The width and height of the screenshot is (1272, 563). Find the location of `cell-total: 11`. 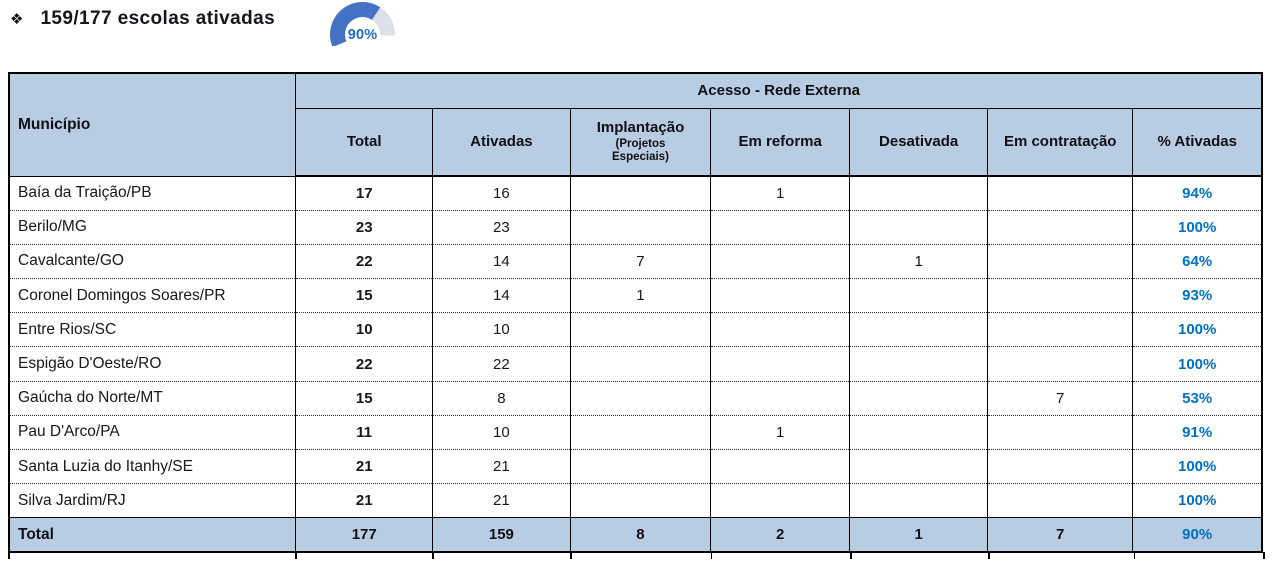

cell-total: 11 is located at coordinates (364, 432).